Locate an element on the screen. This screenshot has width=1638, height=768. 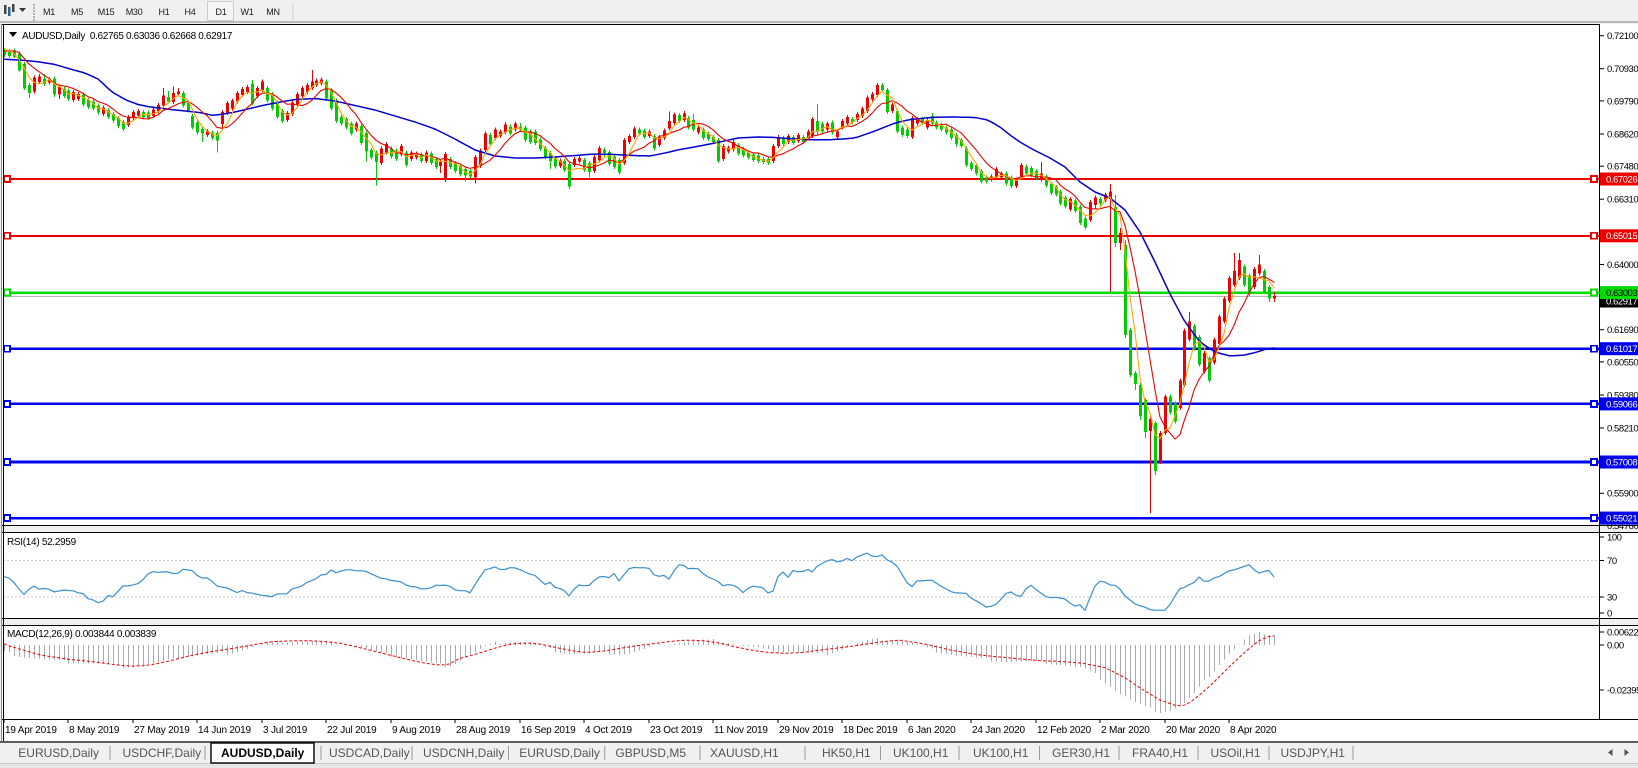
svg-text: 29 Nov 2019 is located at coordinates (806, 730).